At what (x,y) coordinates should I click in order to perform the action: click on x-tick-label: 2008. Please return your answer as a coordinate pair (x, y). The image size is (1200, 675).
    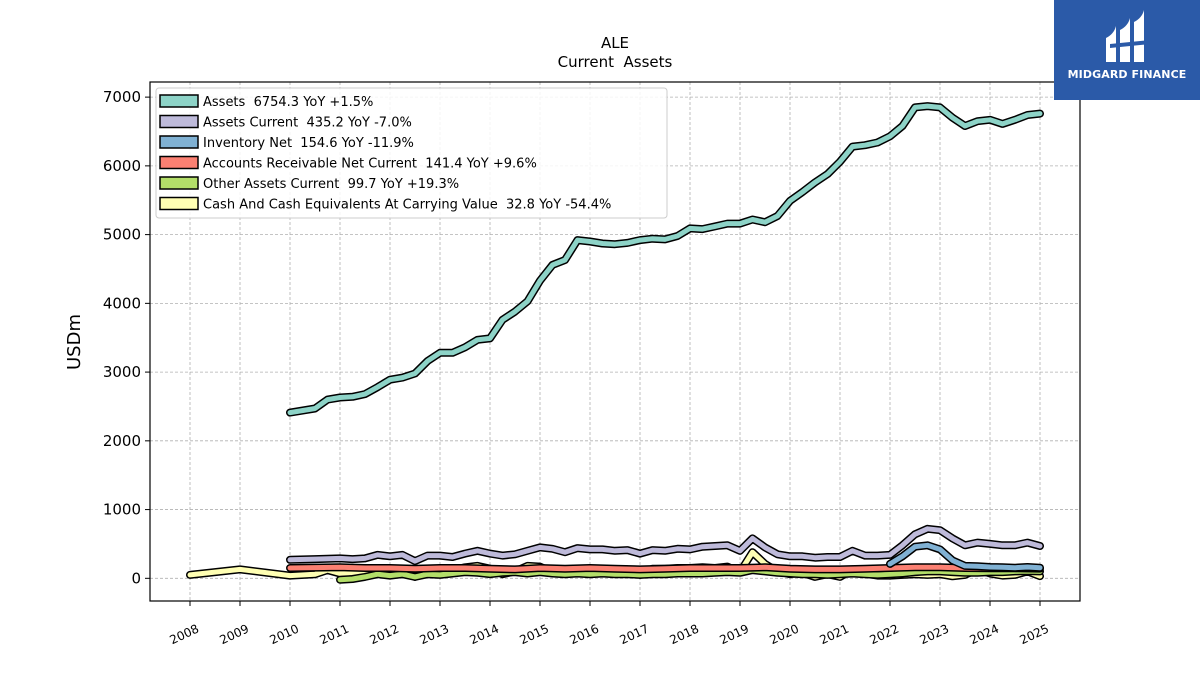
    Looking at the image, I should click on (185, 635).